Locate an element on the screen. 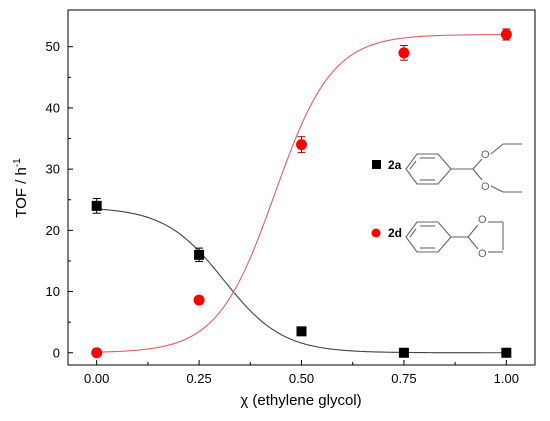  structure-2d-oxygen-top: O is located at coordinates (482, 220).